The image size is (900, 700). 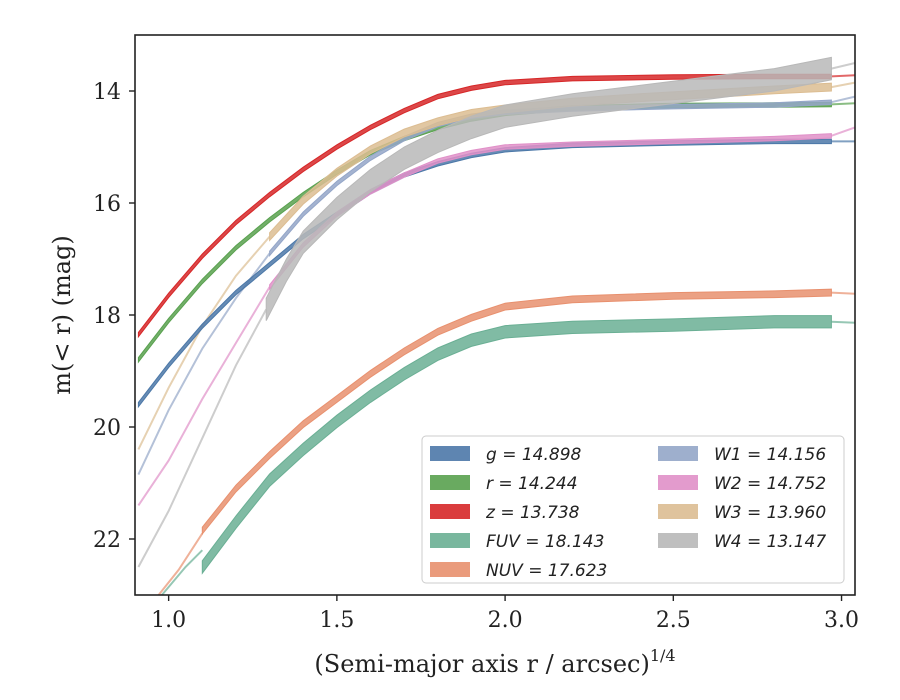 I want to click on legend-label-W2: W2 = 14.752, so click(x=770, y=484).